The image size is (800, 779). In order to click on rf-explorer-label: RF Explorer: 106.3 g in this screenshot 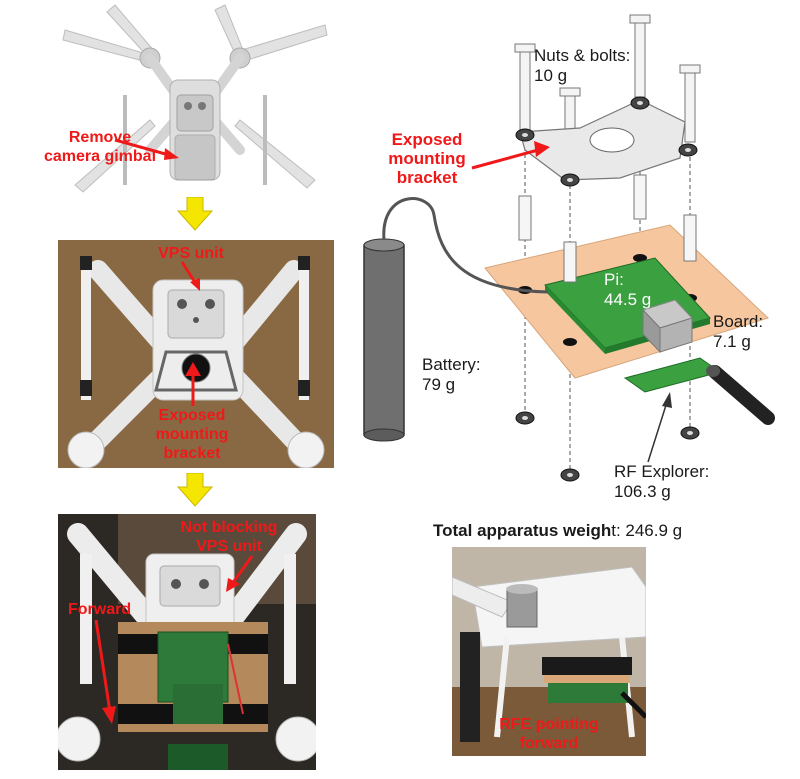, I will do `click(662, 481)`.